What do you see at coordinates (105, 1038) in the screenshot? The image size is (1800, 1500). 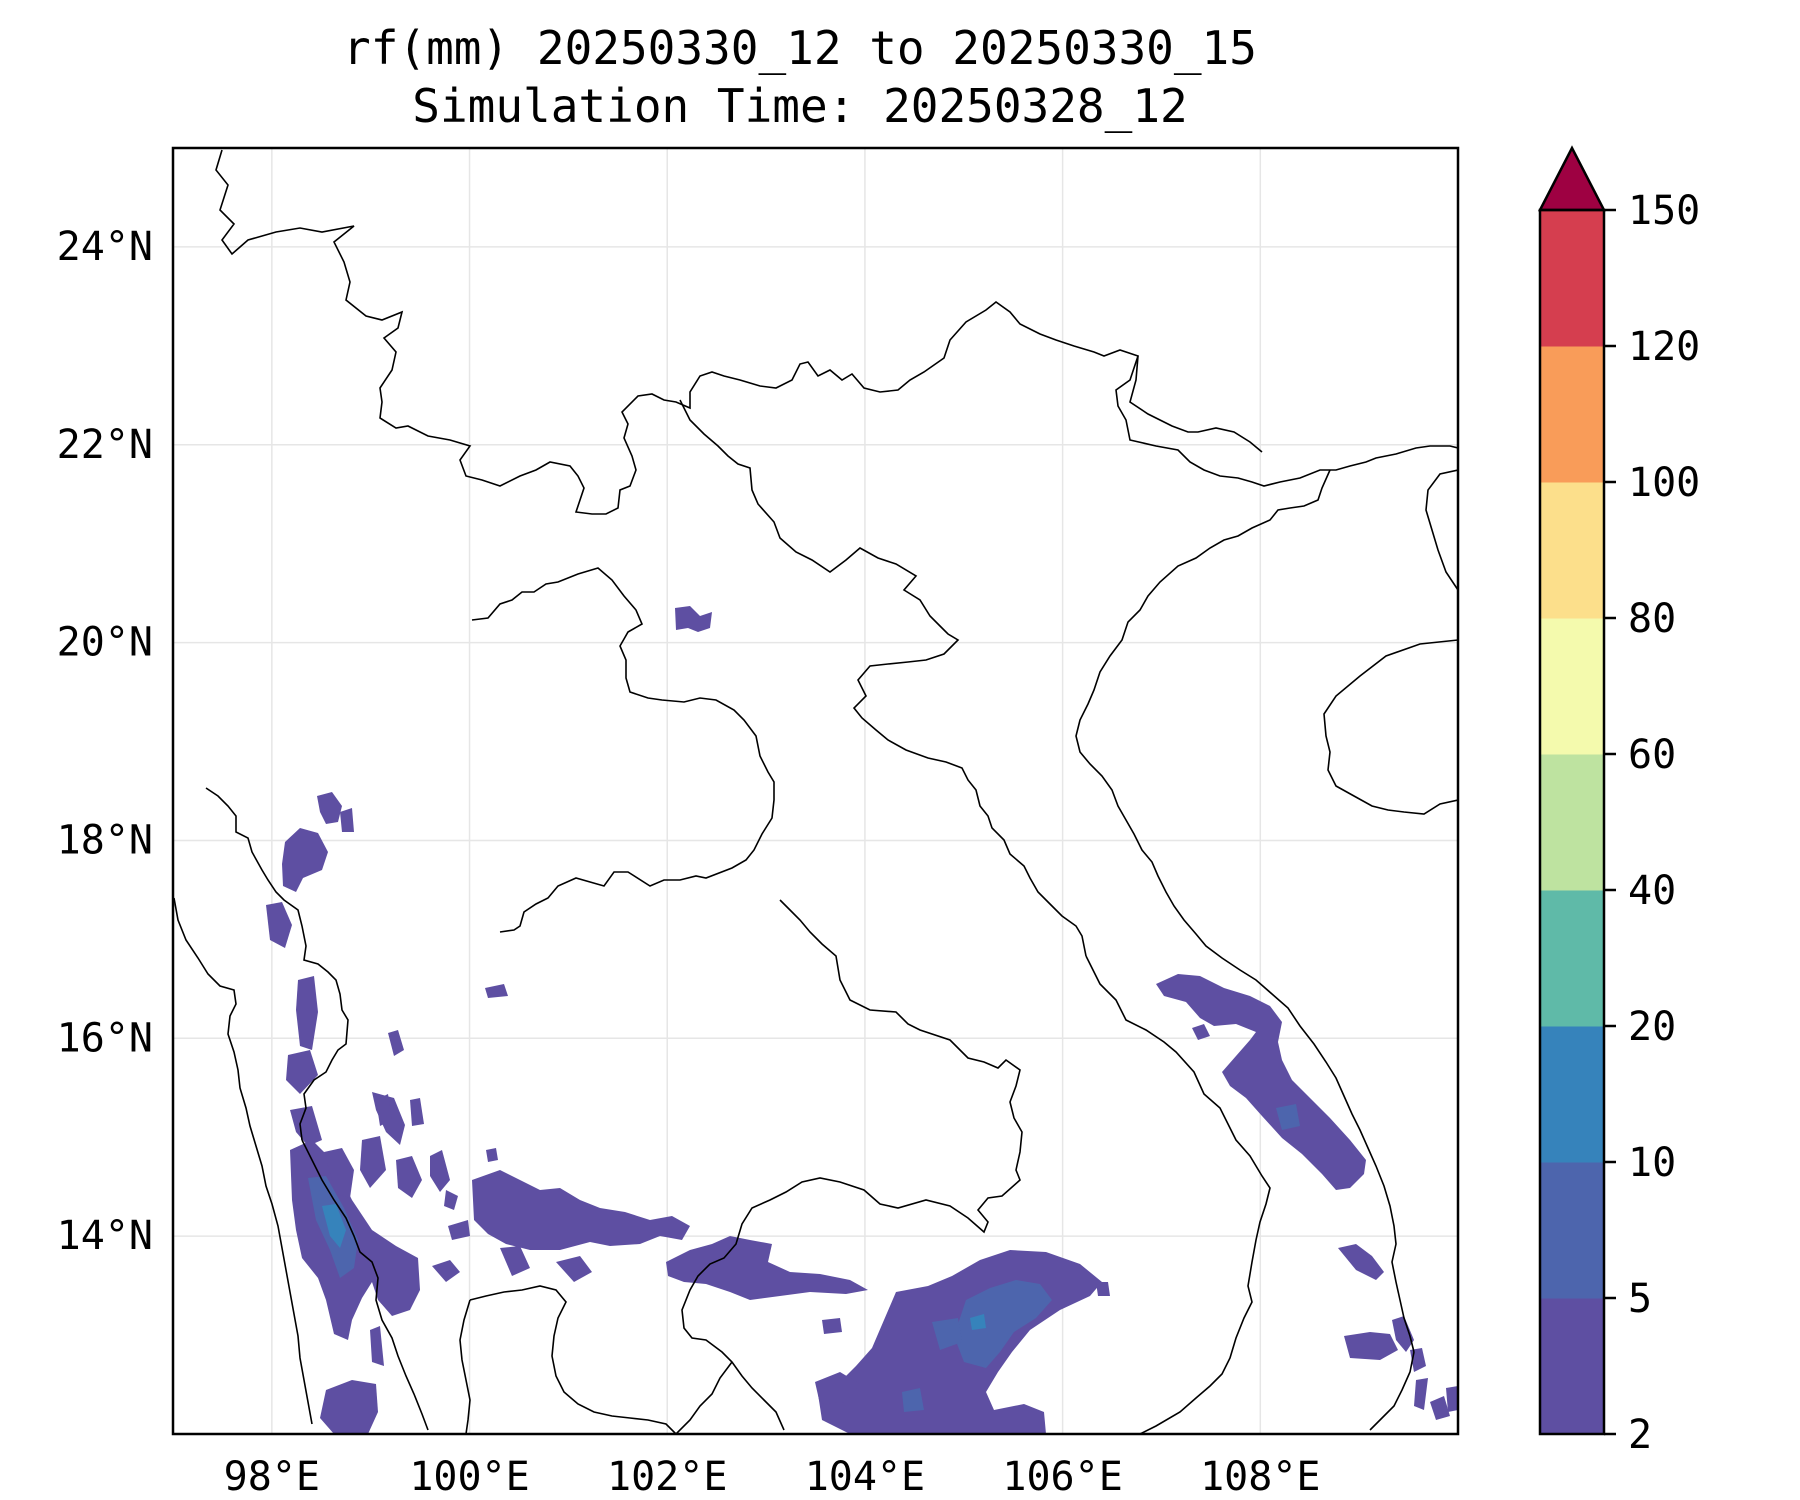 I see `y-tick-label: 16°N` at bounding box center [105, 1038].